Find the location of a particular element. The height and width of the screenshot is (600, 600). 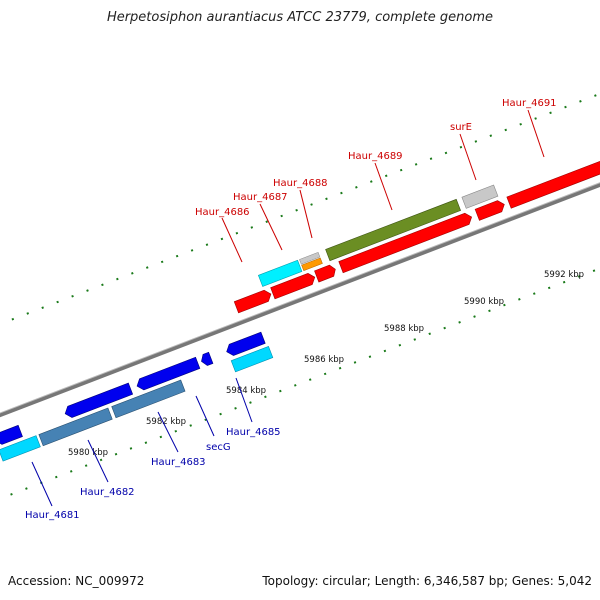

gene-label-haur-4681: Haur_4681 is located at coordinates (52, 515).